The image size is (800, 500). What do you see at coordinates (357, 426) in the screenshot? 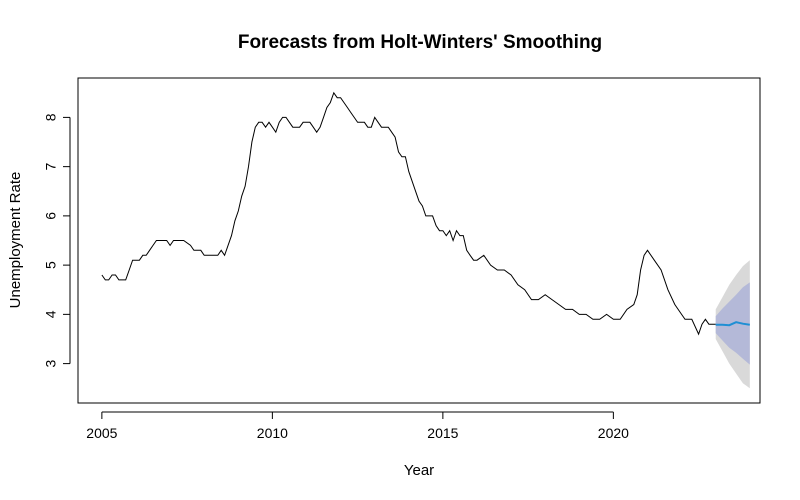
I see `x-axis: 2005 2010 2015 2020` at bounding box center [357, 426].